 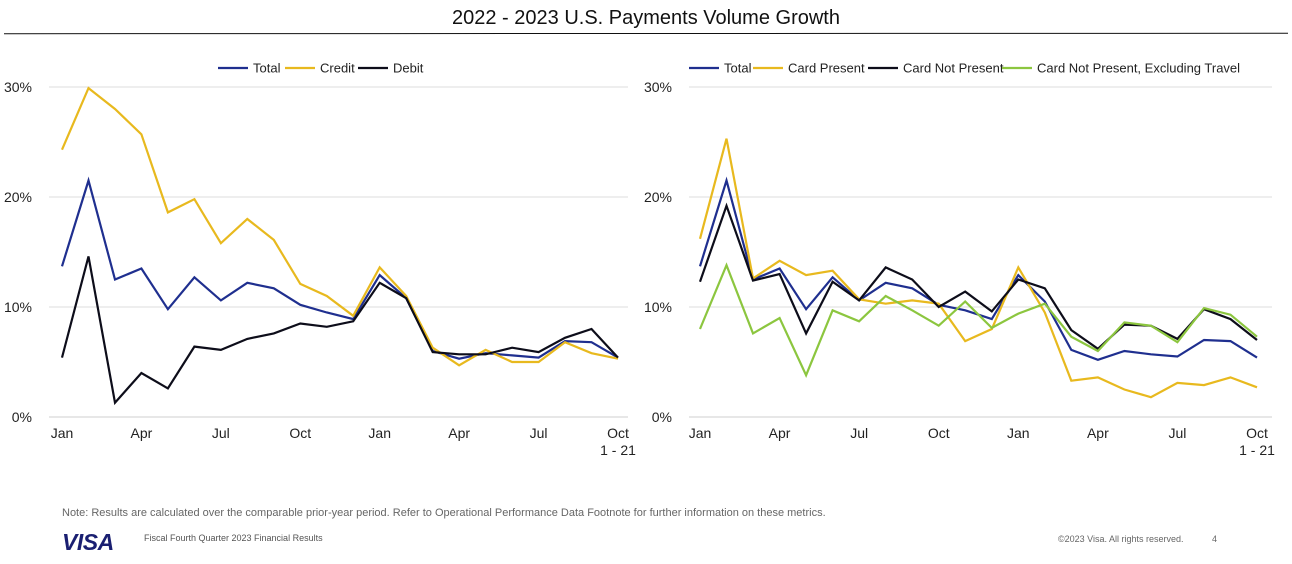 I want to click on series-line-debit, so click(x=339, y=331).